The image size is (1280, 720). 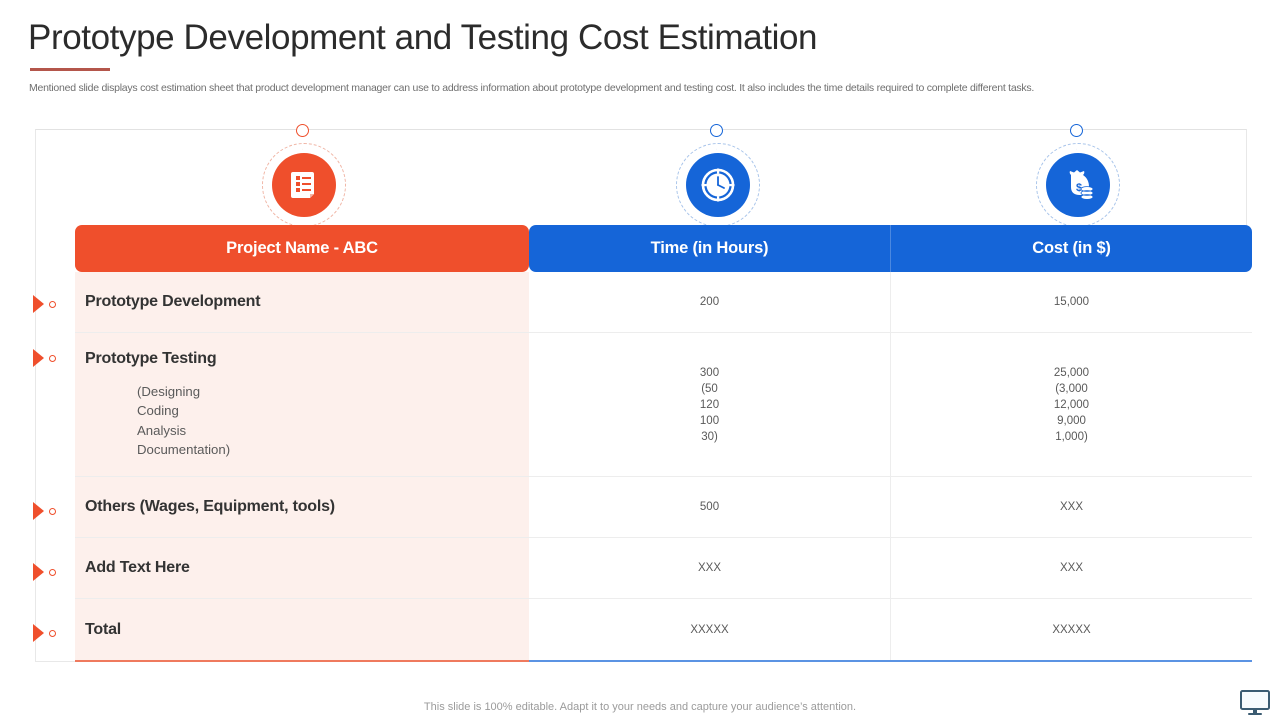 I want to click on bottom-border-values, so click(x=890, y=661).